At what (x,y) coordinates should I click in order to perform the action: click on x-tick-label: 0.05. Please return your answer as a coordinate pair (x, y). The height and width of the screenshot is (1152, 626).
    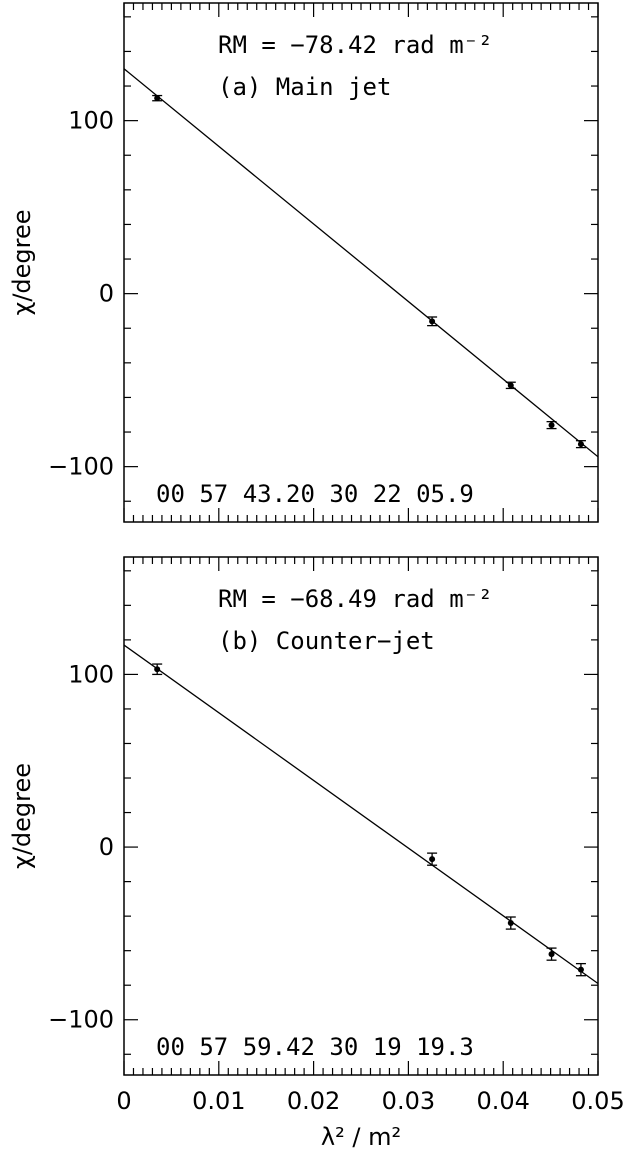
    Looking at the image, I should click on (597, 1101).